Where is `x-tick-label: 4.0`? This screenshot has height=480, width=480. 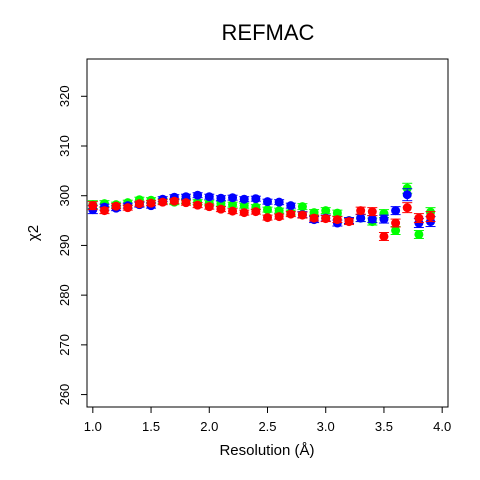 x-tick-label: 4.0 is located at coordinates (442, 426).